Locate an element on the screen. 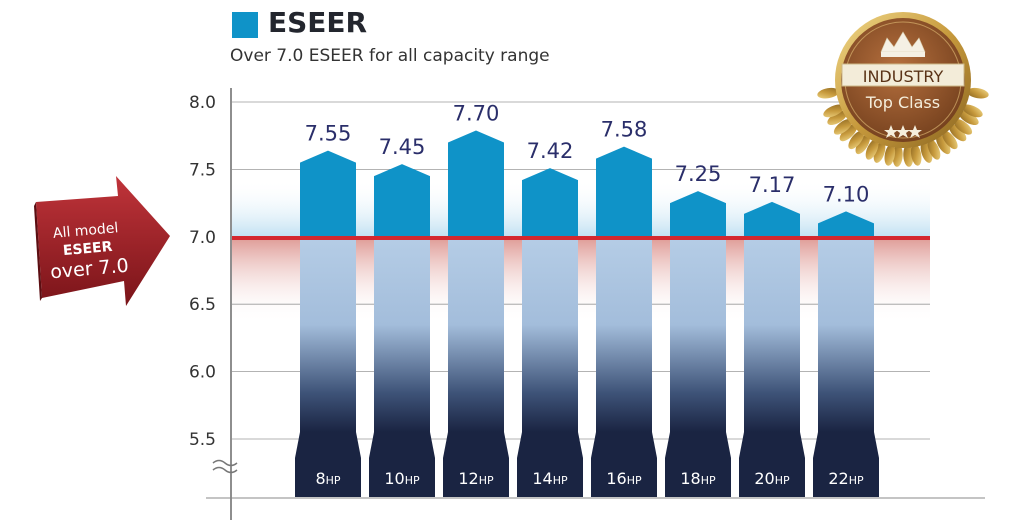 This screenshot has height=523, width=1024. data-label: 7.17 is located at coordinates (772, 185).